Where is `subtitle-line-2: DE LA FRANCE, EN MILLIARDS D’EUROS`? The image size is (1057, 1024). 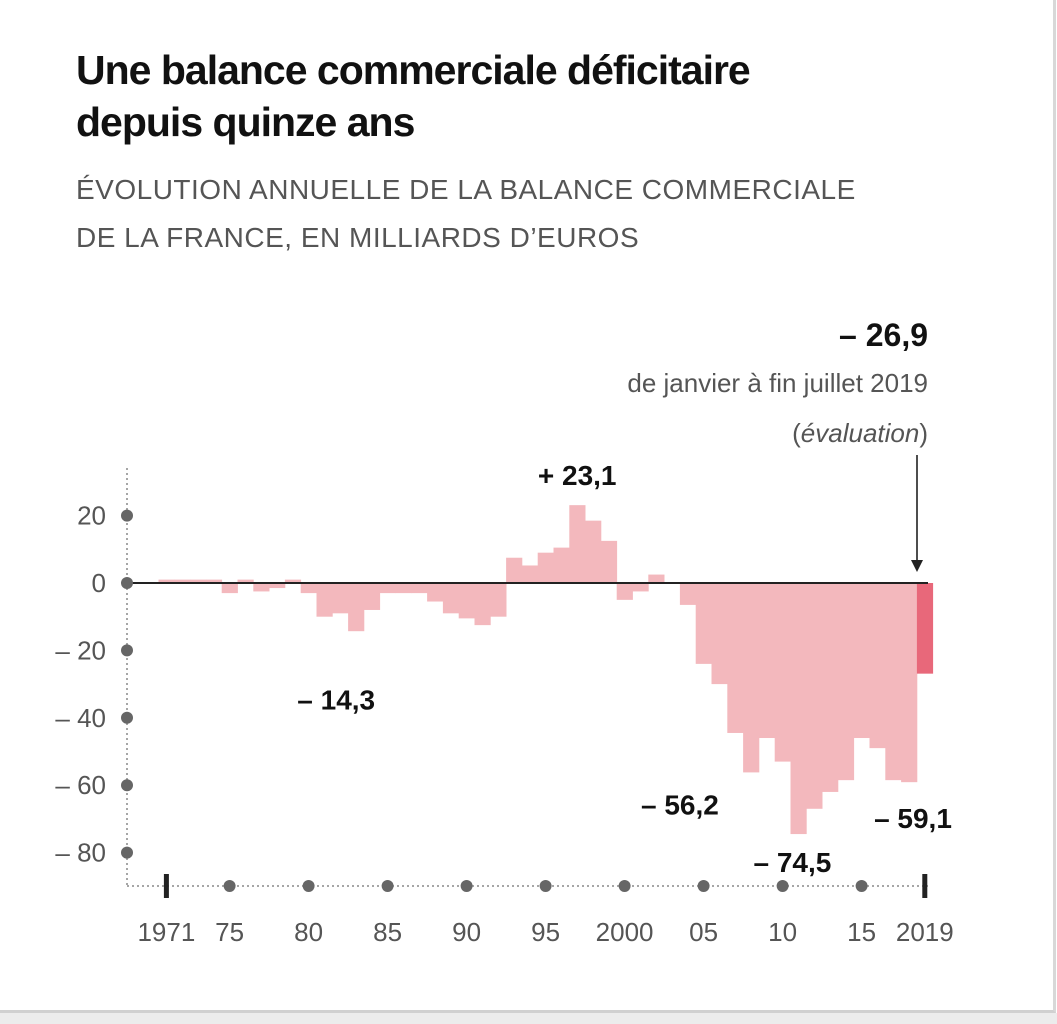
subtitle-line-2: DE LA FRANCE, EN MILLIARDS D’EUROS is located at coordinates (358, 237).